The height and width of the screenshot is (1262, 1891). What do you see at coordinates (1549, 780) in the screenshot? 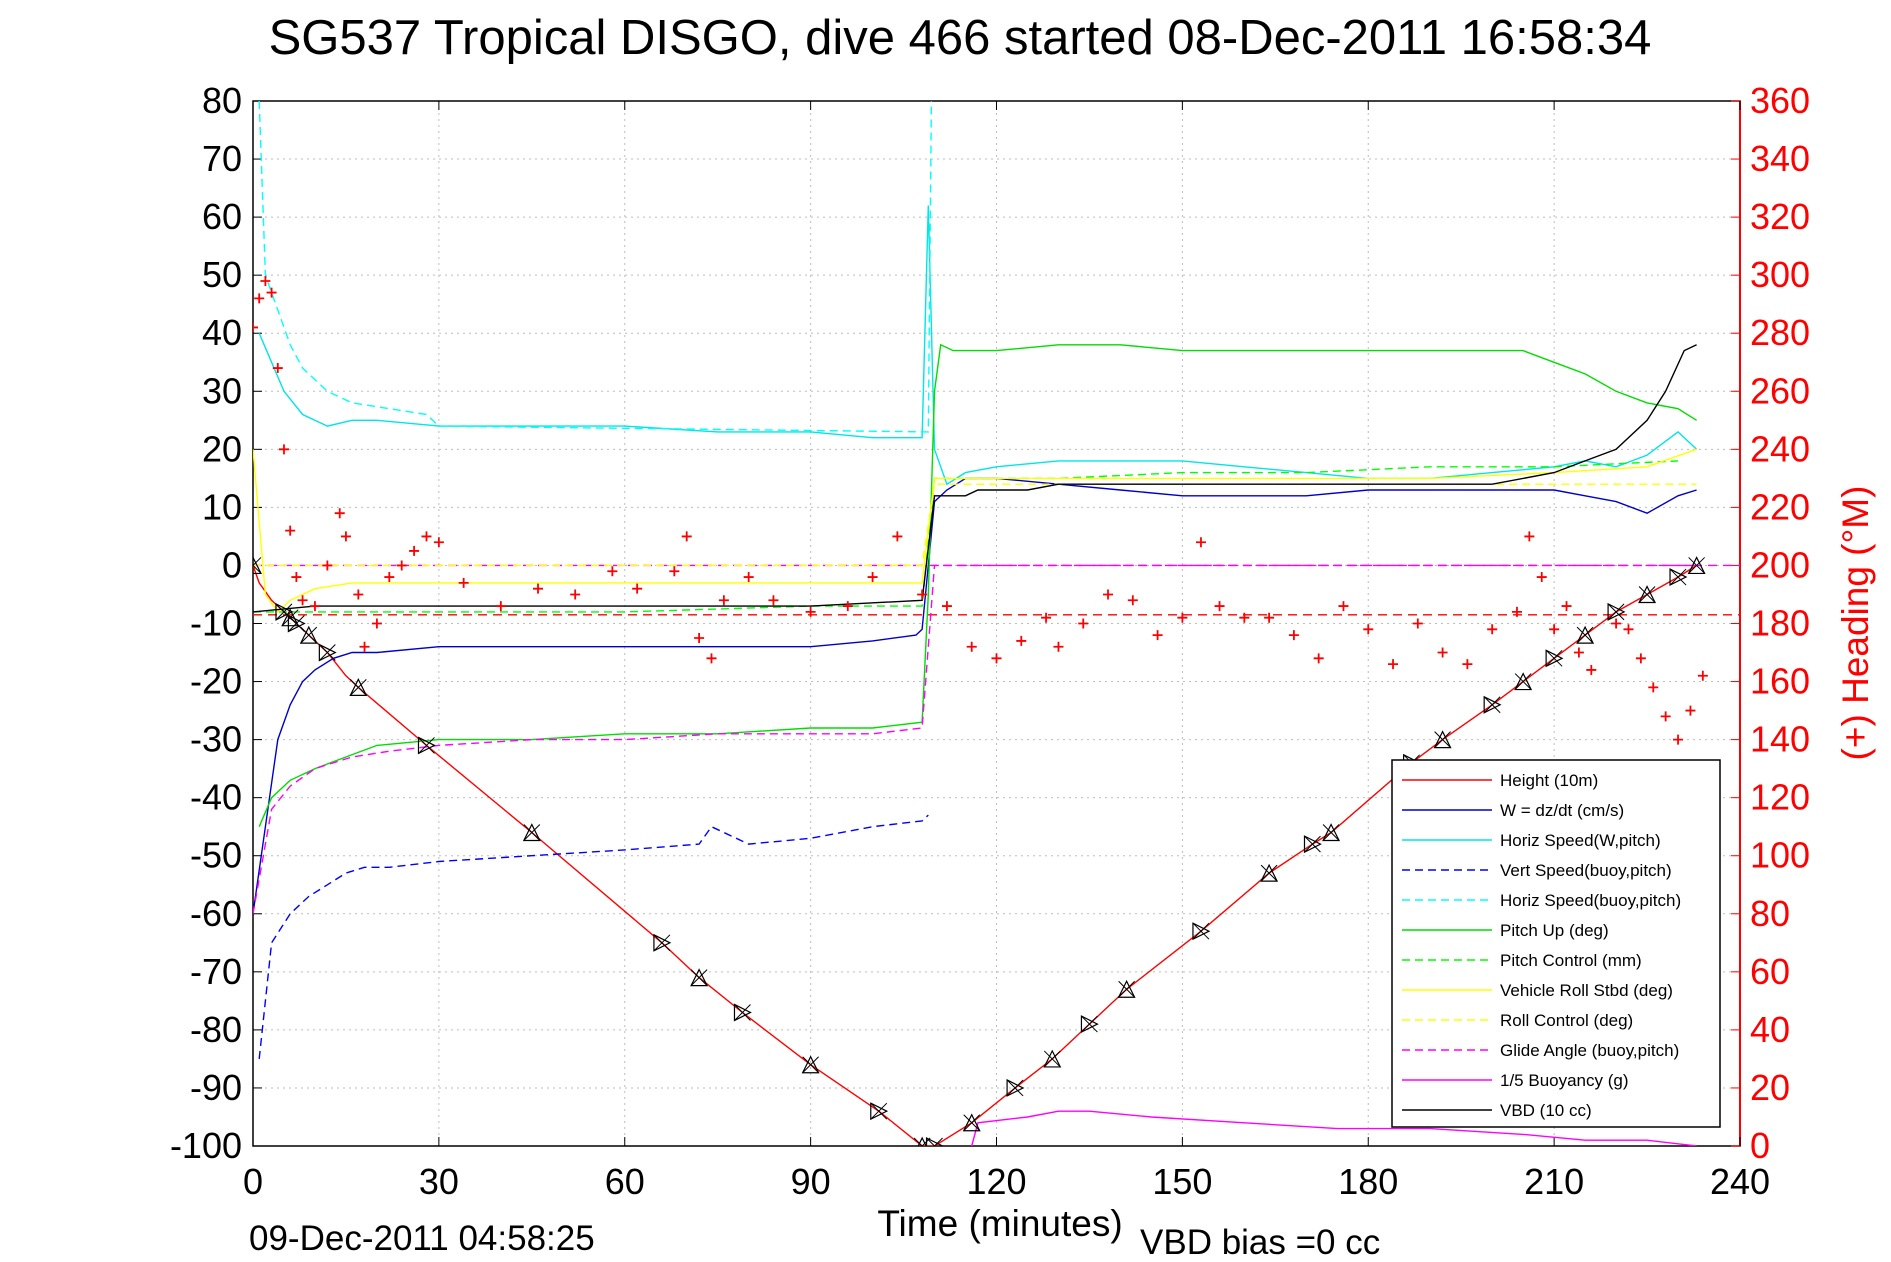
I see `legend-label: Height (10m)` at bounding box center [1549, 780].